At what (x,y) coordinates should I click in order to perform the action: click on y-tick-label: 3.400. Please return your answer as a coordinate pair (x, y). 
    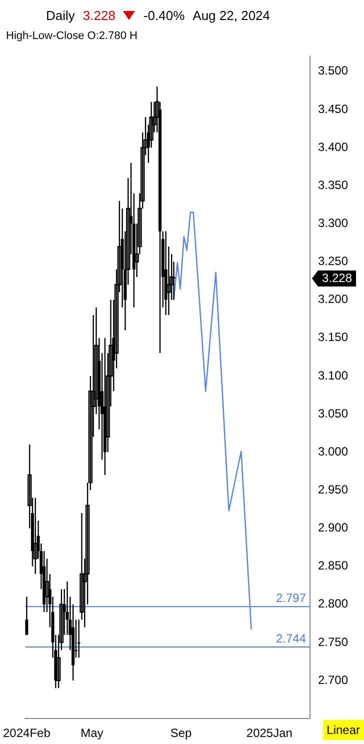
    Looking at the image, I should click on (333, 147).